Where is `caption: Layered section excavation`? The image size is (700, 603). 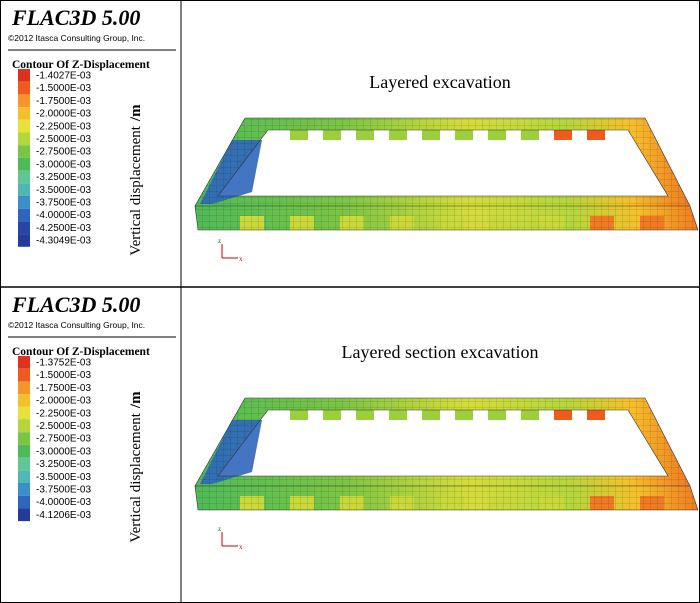 caption: Layered section excavation is located at coordinates (440, 352).